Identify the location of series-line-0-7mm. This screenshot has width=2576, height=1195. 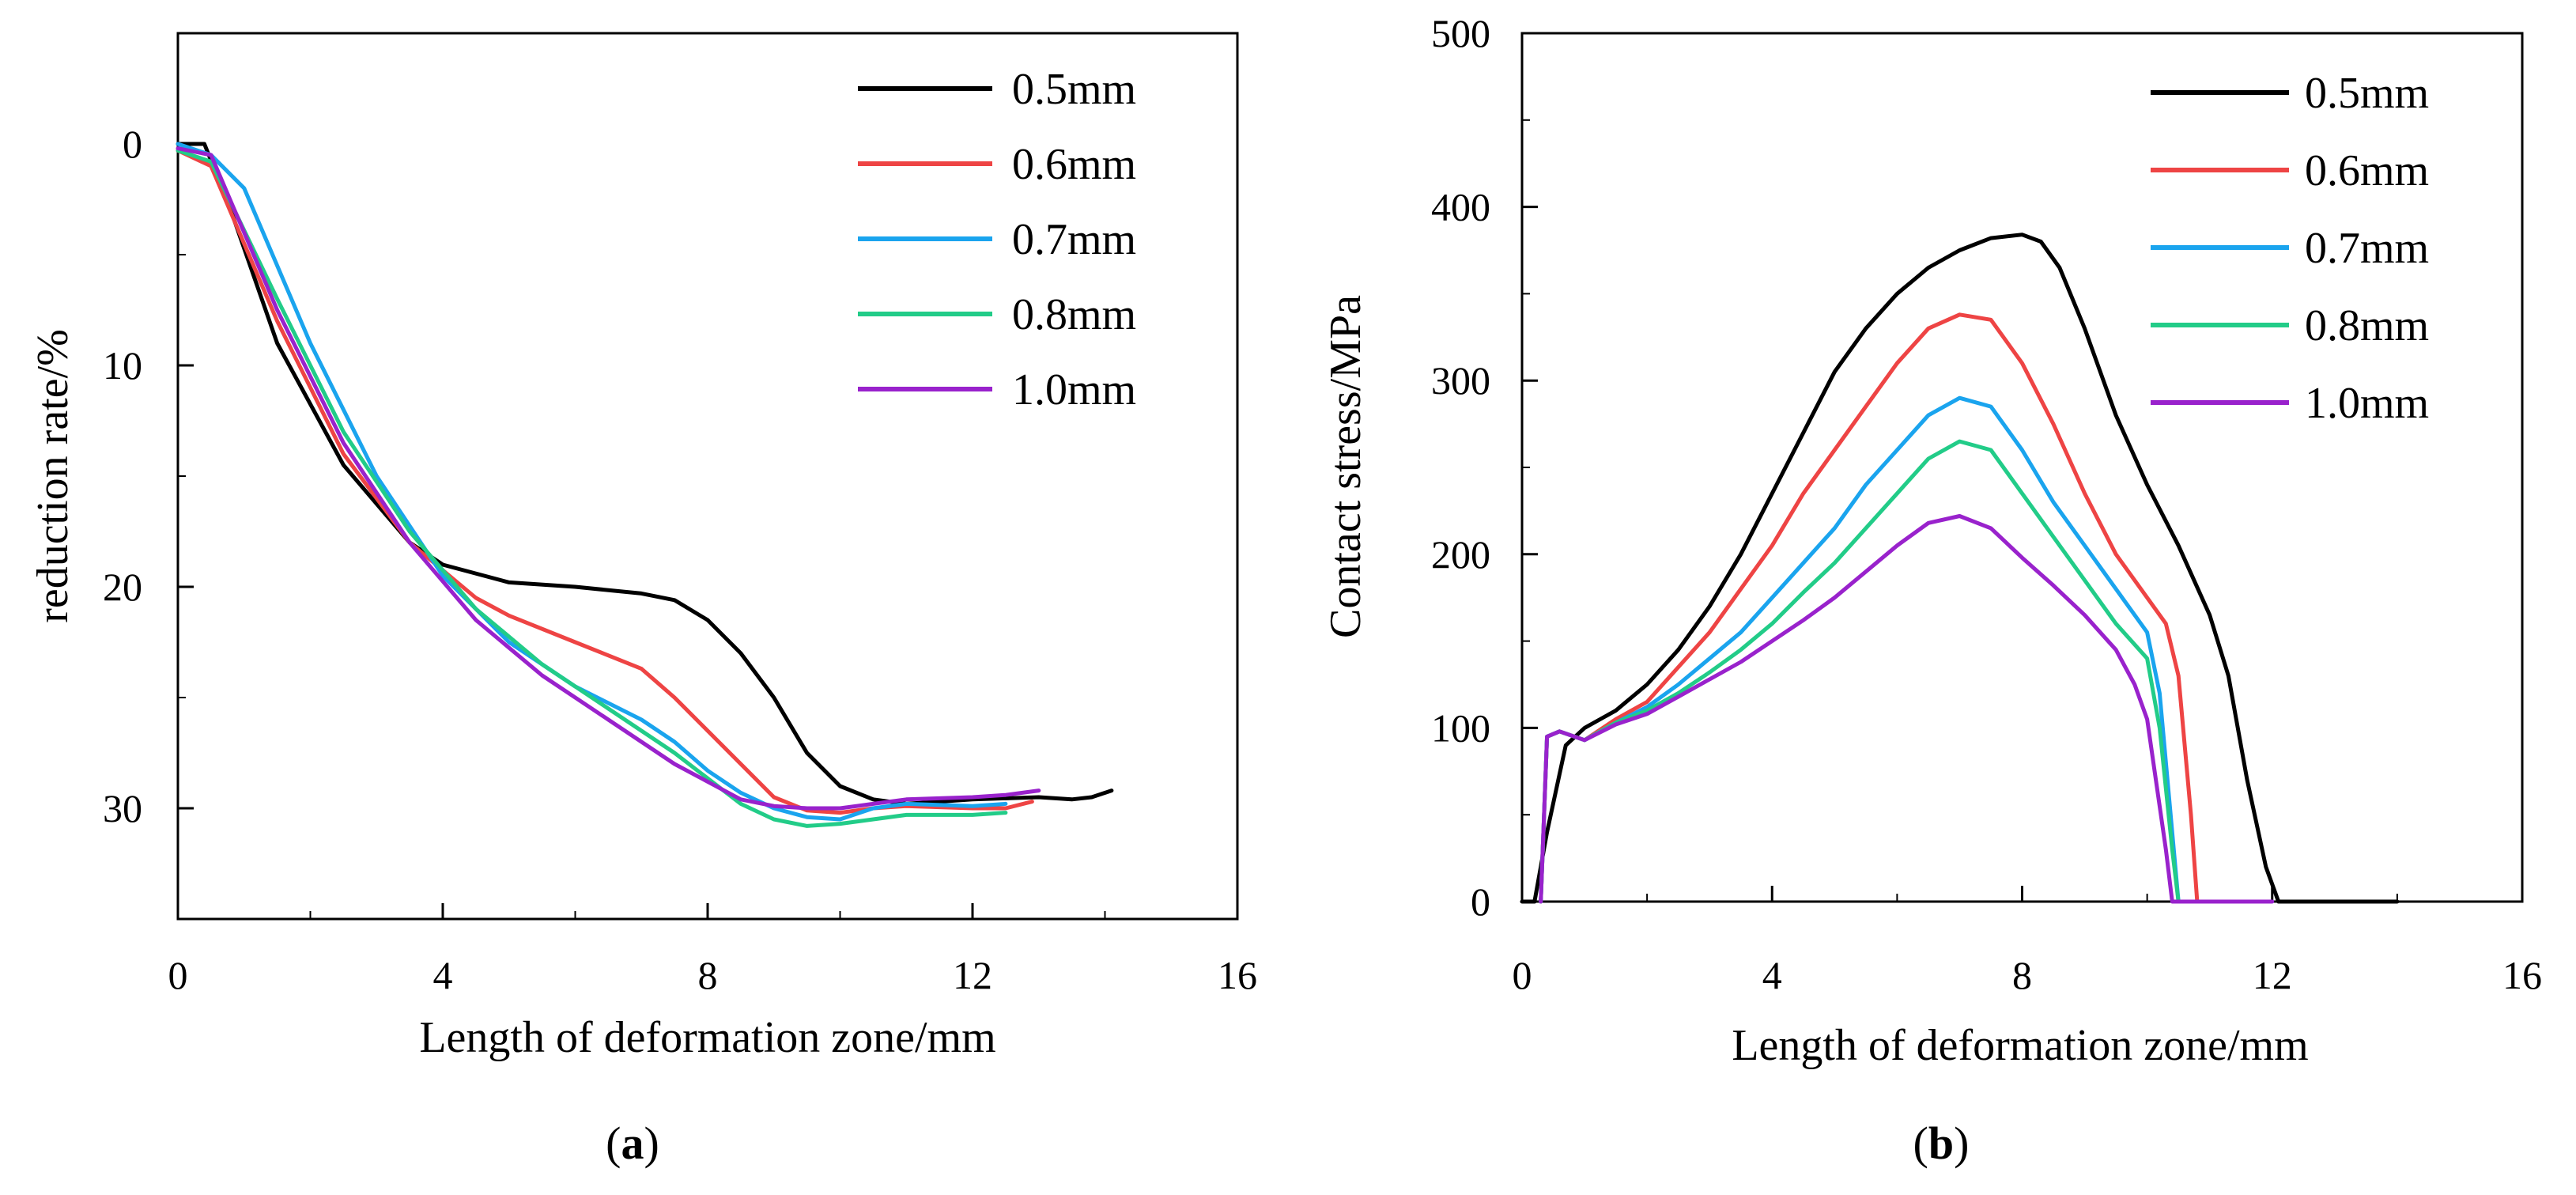
(1860, 649).